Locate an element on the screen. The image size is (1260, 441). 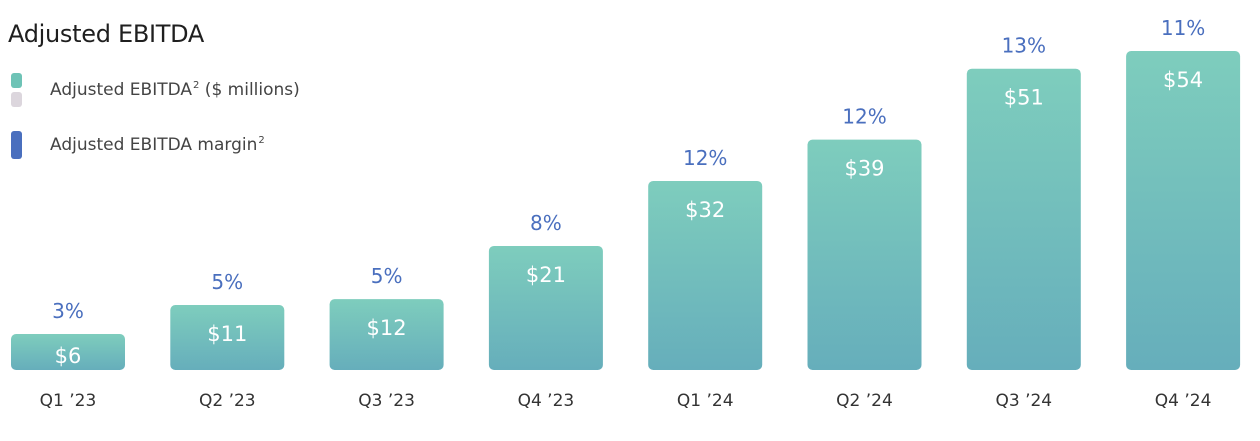
bar-value-label: $21 is located at coordinates (546, 275).